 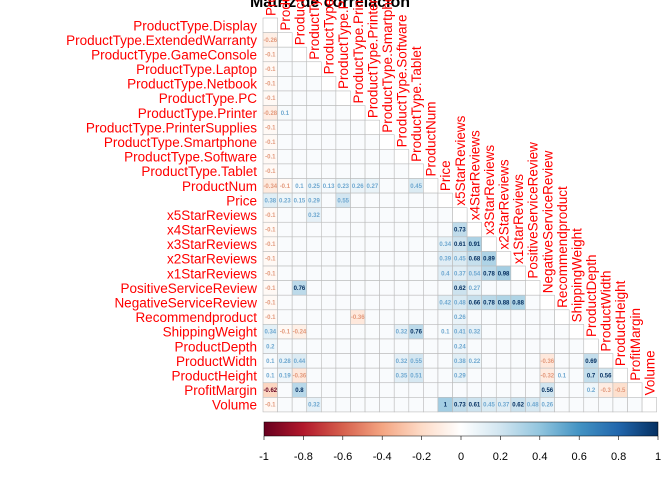 I want to click on cell-value-label: 0.37, so click(x=504, y=406).